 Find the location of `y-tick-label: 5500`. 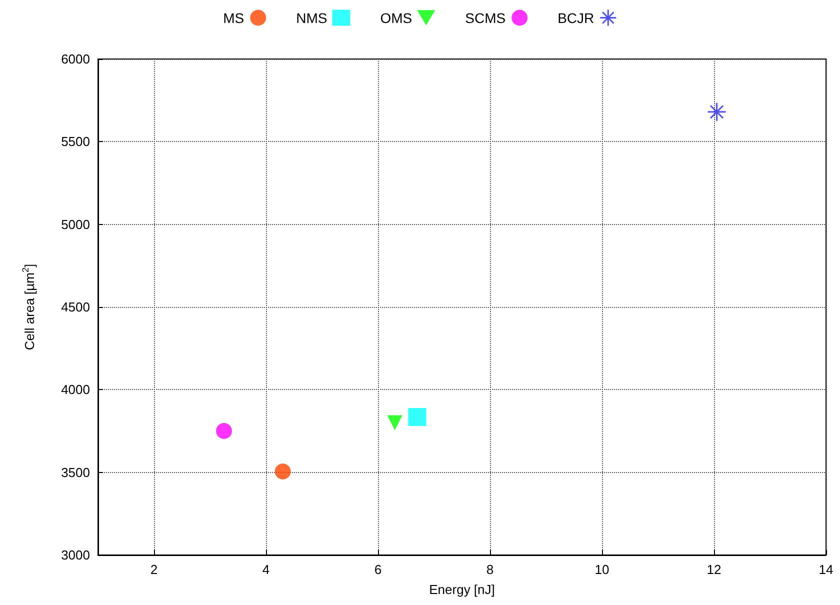

y-tick-label: 5500 is located at coordinates (75, 142).